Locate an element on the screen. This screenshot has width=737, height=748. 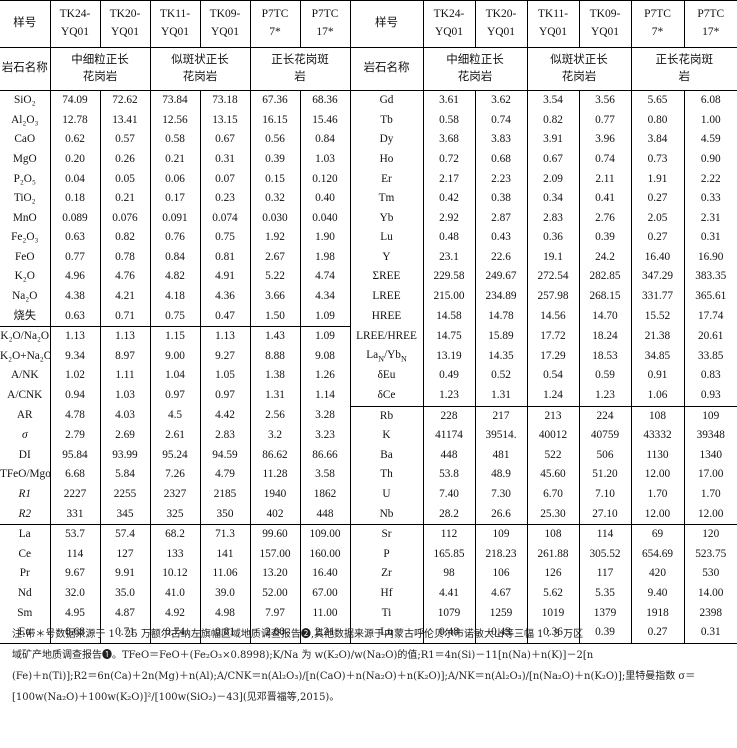
value-cell: 67.36 is located at coordinates (274, 100).